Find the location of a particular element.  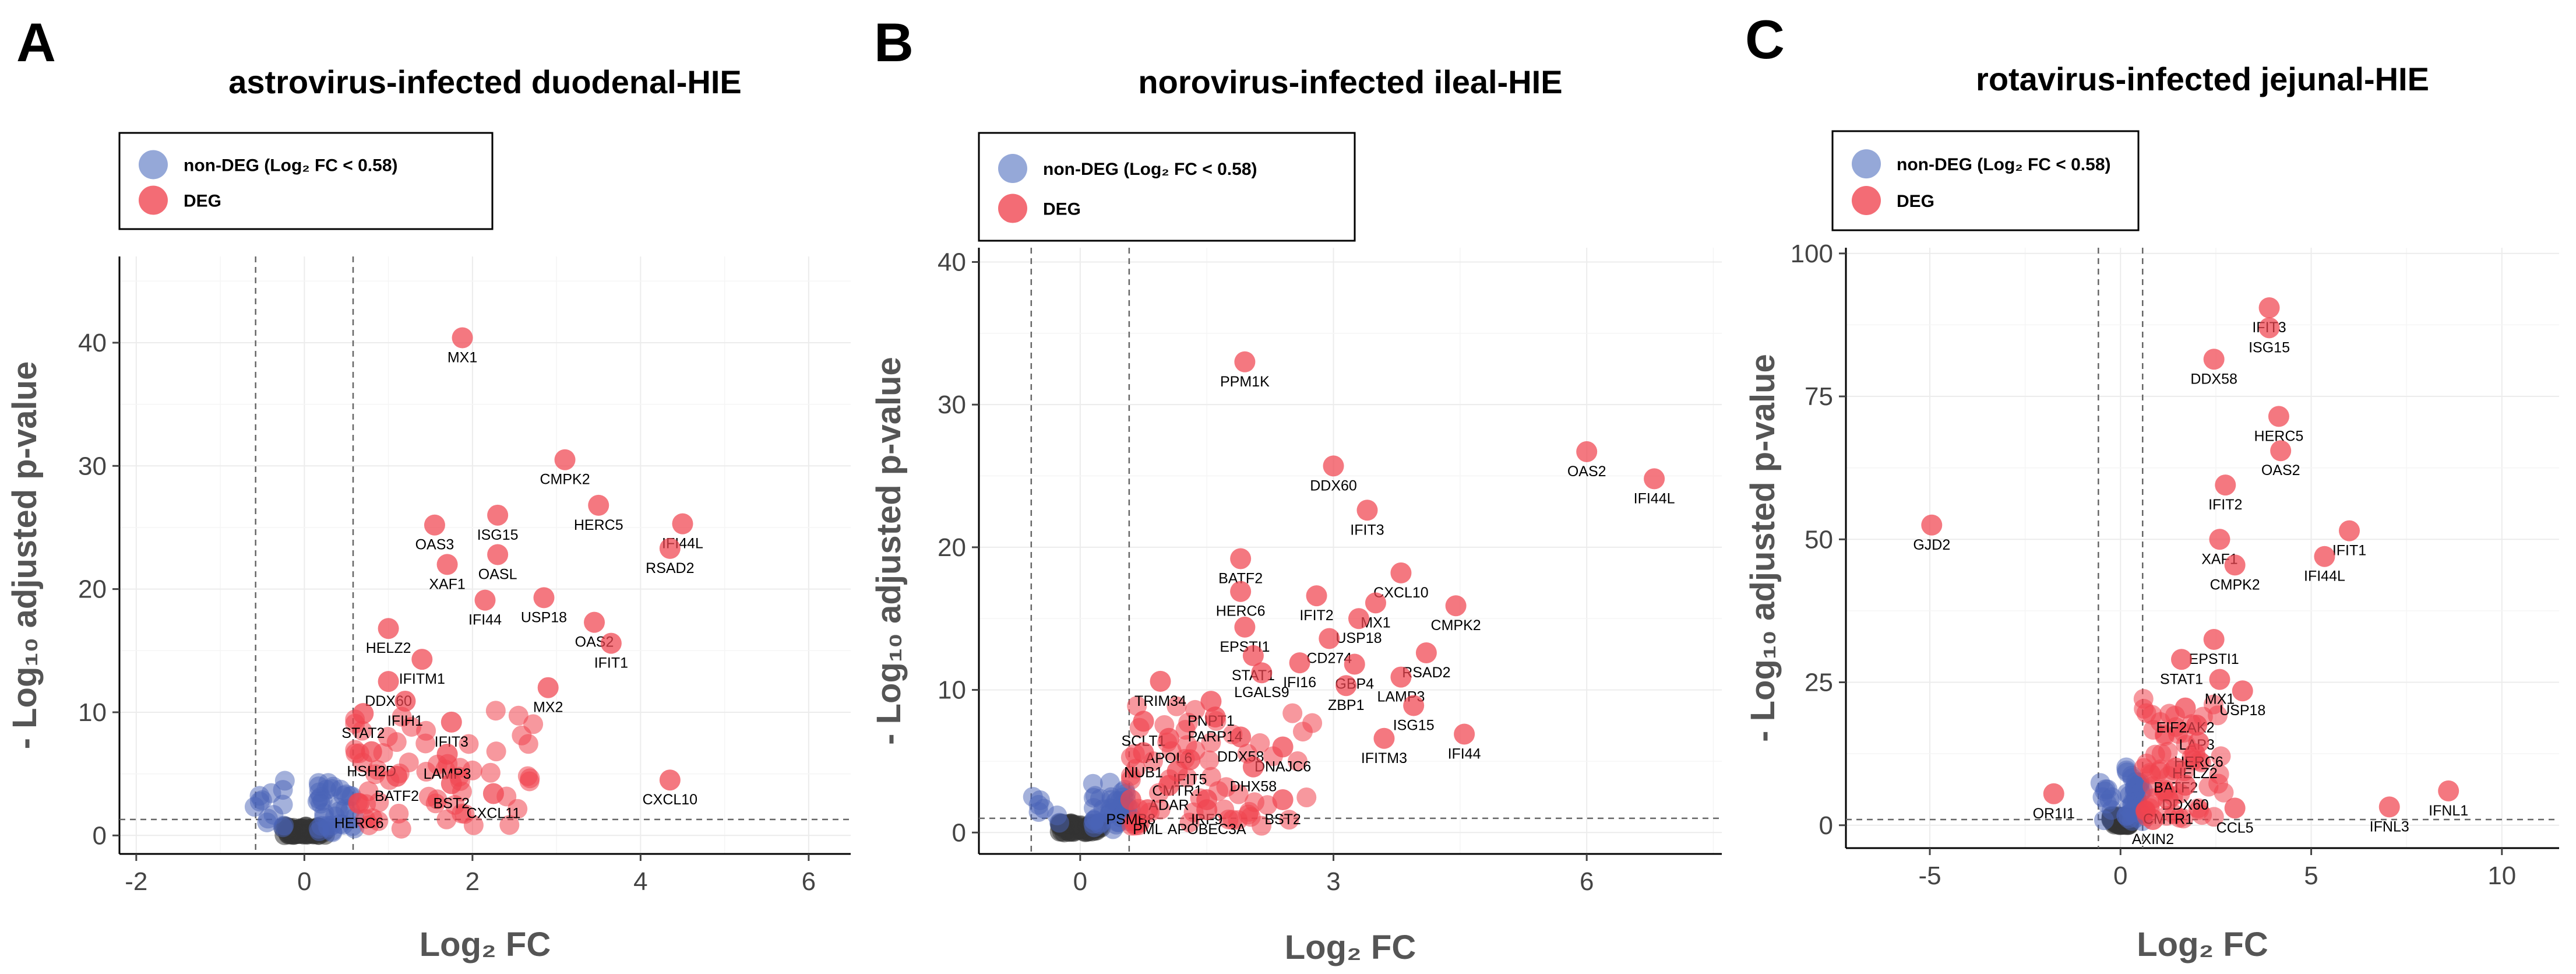

x-axis-title: Log₂ FC is located at coordinates (485, 945).